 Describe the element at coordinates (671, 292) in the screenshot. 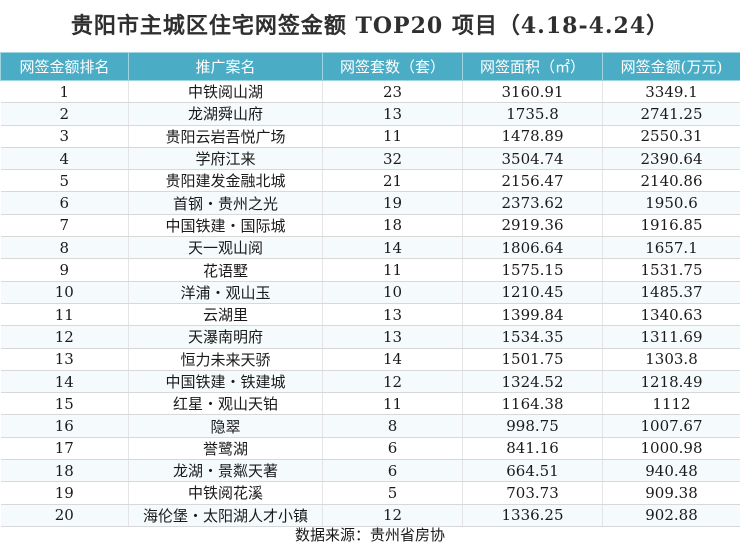

I see `amount-cell: 1485.37` at that location.